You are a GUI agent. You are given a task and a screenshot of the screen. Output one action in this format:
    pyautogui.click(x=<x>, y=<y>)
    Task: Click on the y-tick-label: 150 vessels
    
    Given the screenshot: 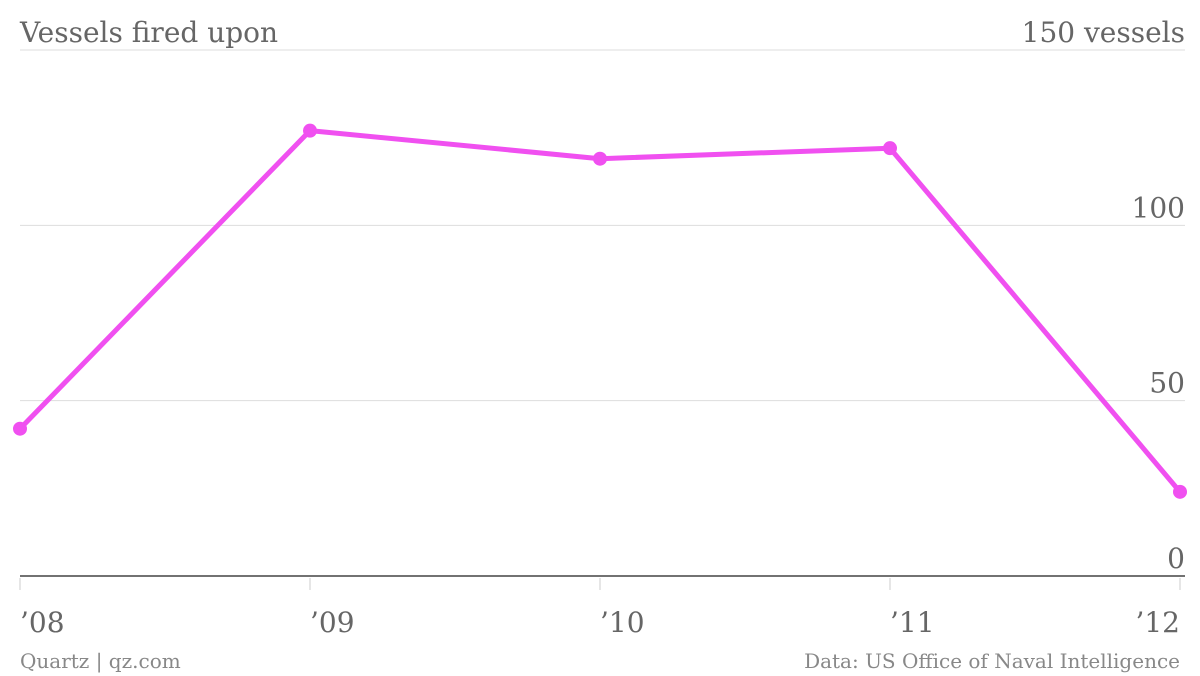 What is the action you would take?
    pyautogui.click(x=1103, y=32)
    